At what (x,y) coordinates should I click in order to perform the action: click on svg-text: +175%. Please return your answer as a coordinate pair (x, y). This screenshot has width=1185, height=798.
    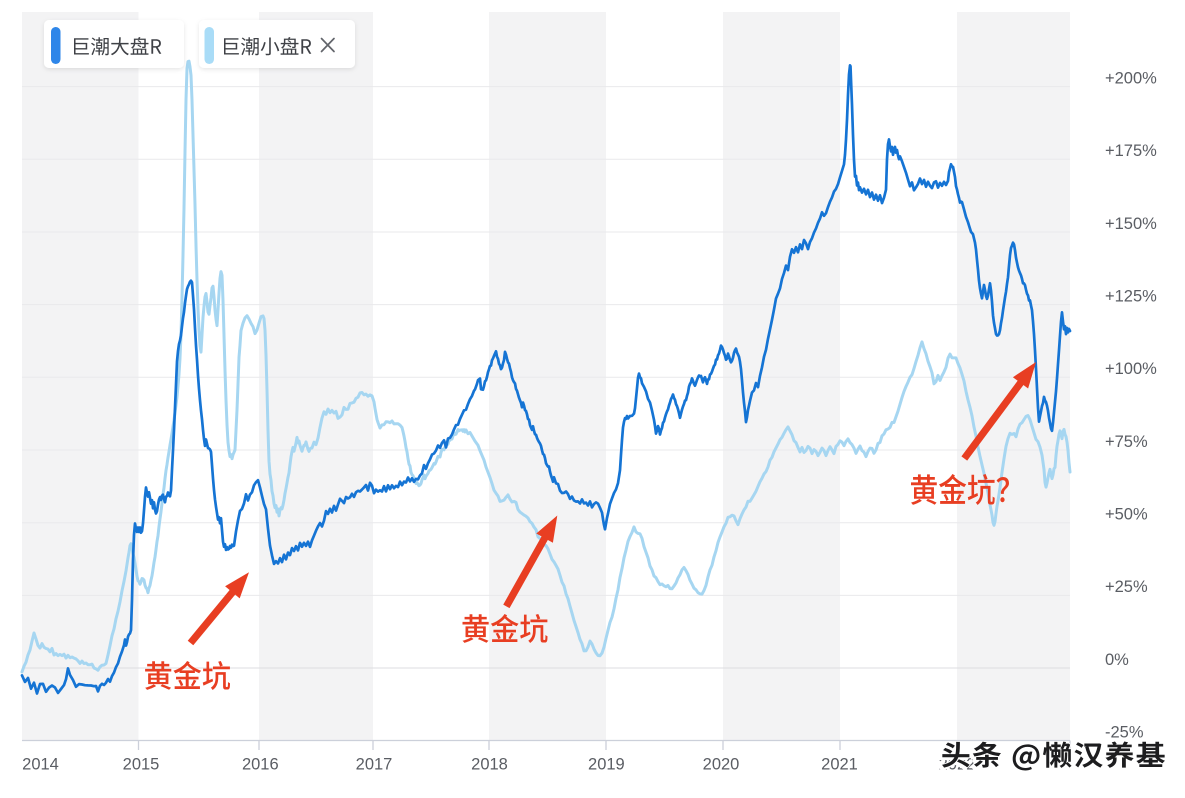
    Looking at the image, I should click on (1131, 151).